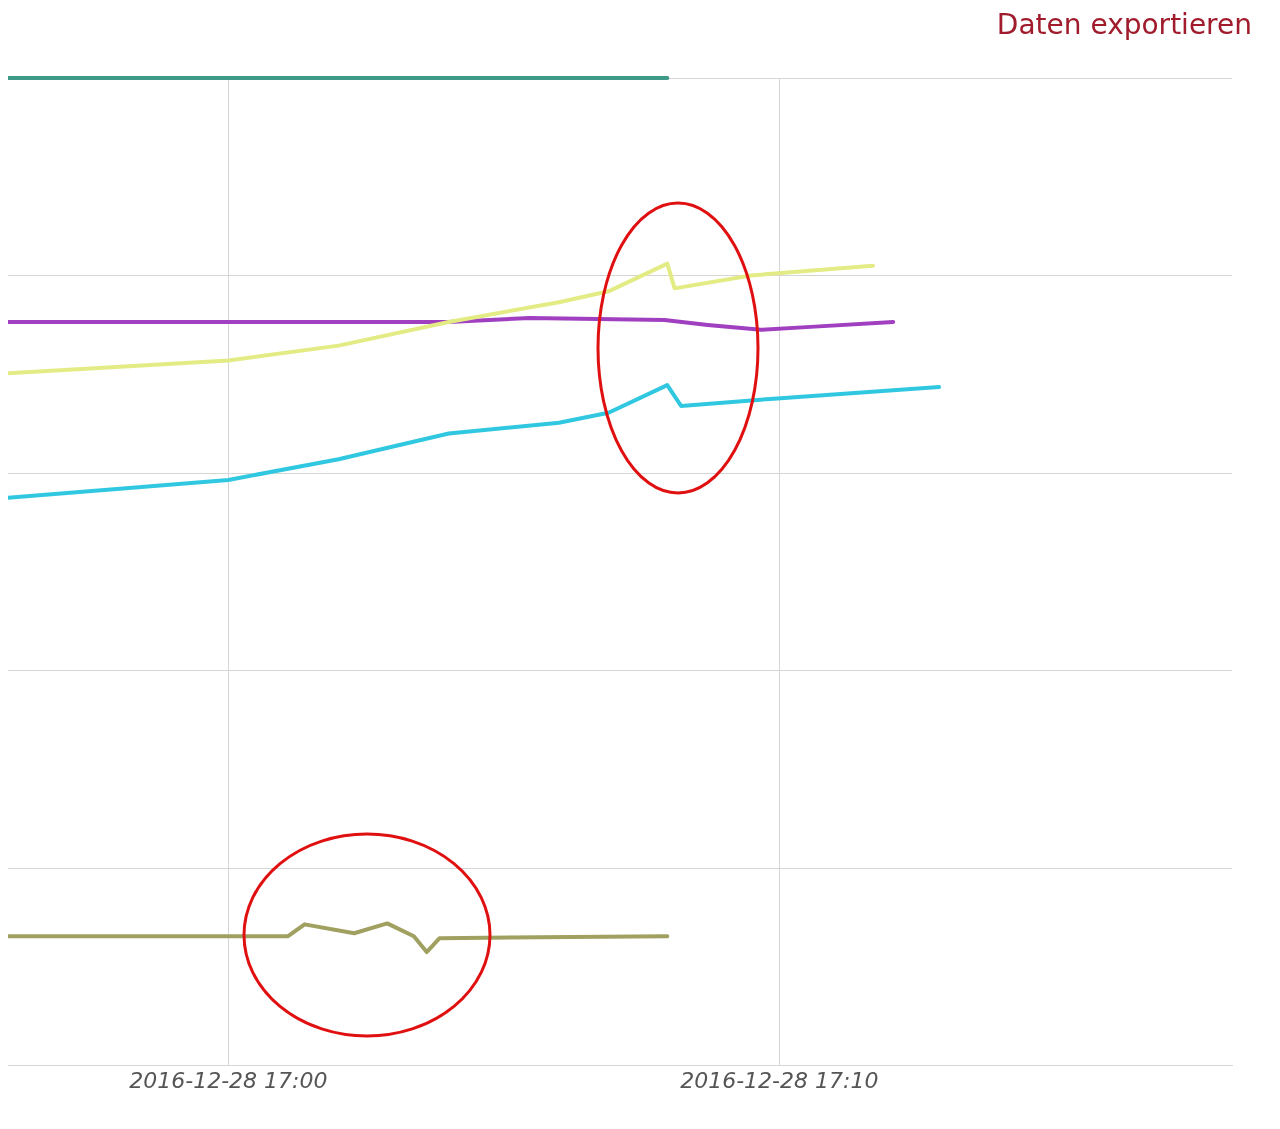 The image size is (1280, 1129). I want to click on x-tick-label: 2016-12-28 17:10, so click(779, 1080).